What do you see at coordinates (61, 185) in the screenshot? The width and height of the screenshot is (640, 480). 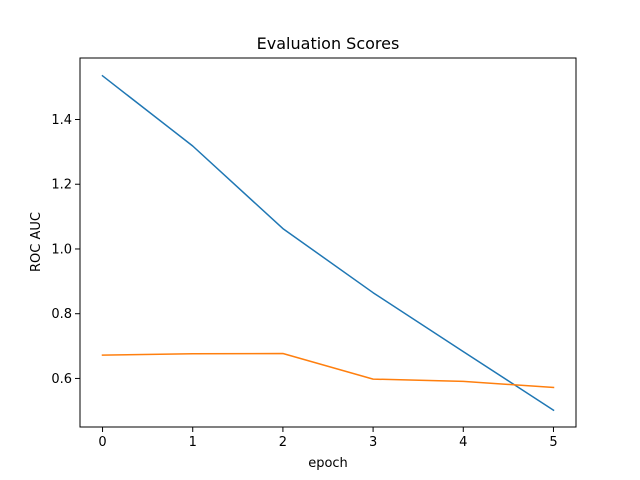 I see `y-tick-label: 1.2` at bounding box center [61, 185].